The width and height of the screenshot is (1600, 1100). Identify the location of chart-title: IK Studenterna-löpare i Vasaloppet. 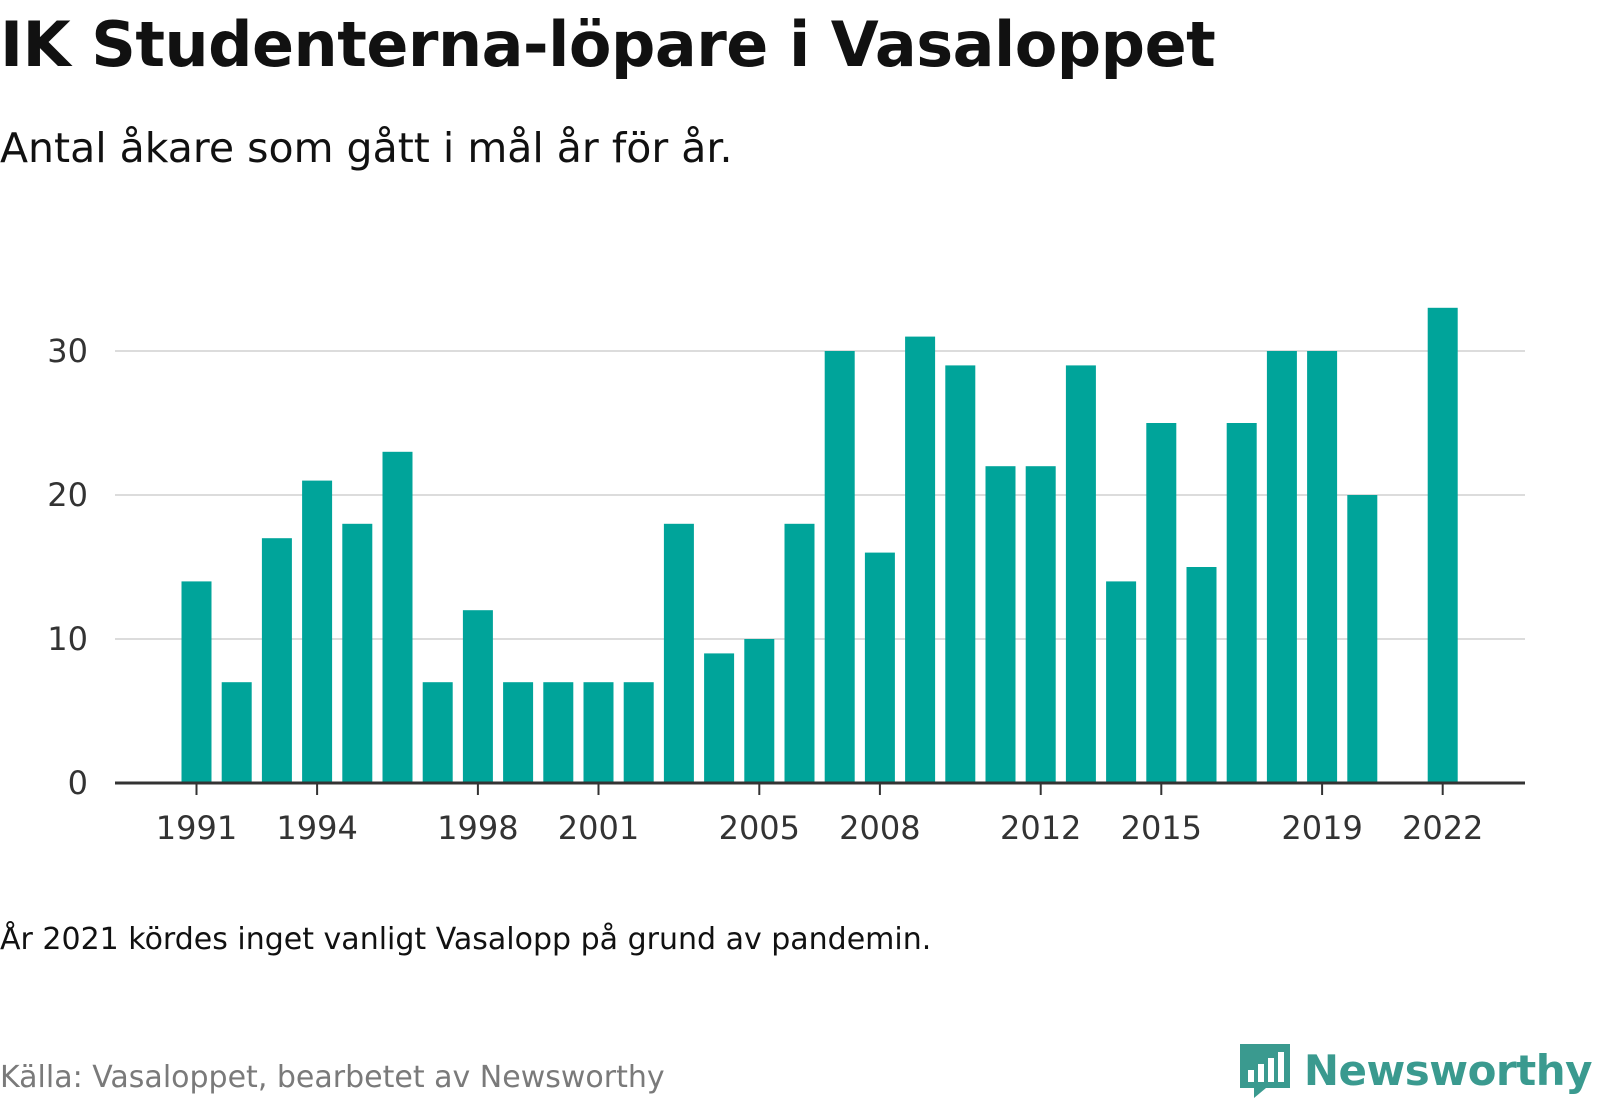
(608, 44).